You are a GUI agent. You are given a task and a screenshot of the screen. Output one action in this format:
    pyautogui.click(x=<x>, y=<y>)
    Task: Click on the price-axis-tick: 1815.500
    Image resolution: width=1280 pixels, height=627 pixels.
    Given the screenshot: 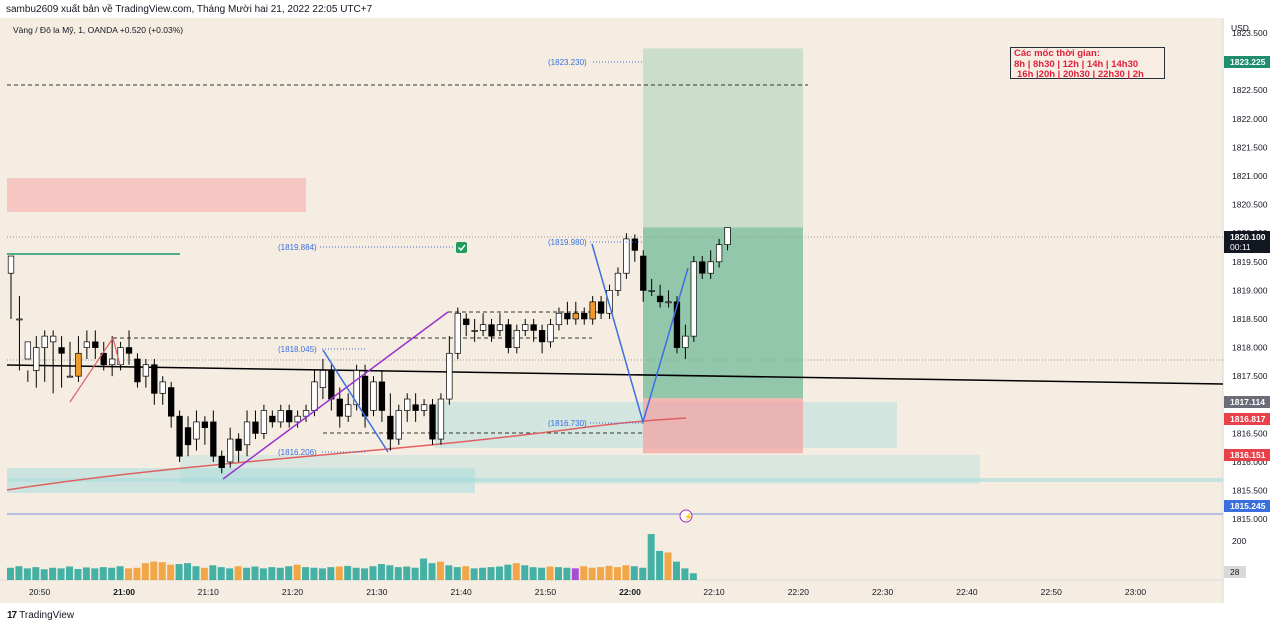 What is the action you would take?
    pyautogui.click(x=1250, y=491)
    